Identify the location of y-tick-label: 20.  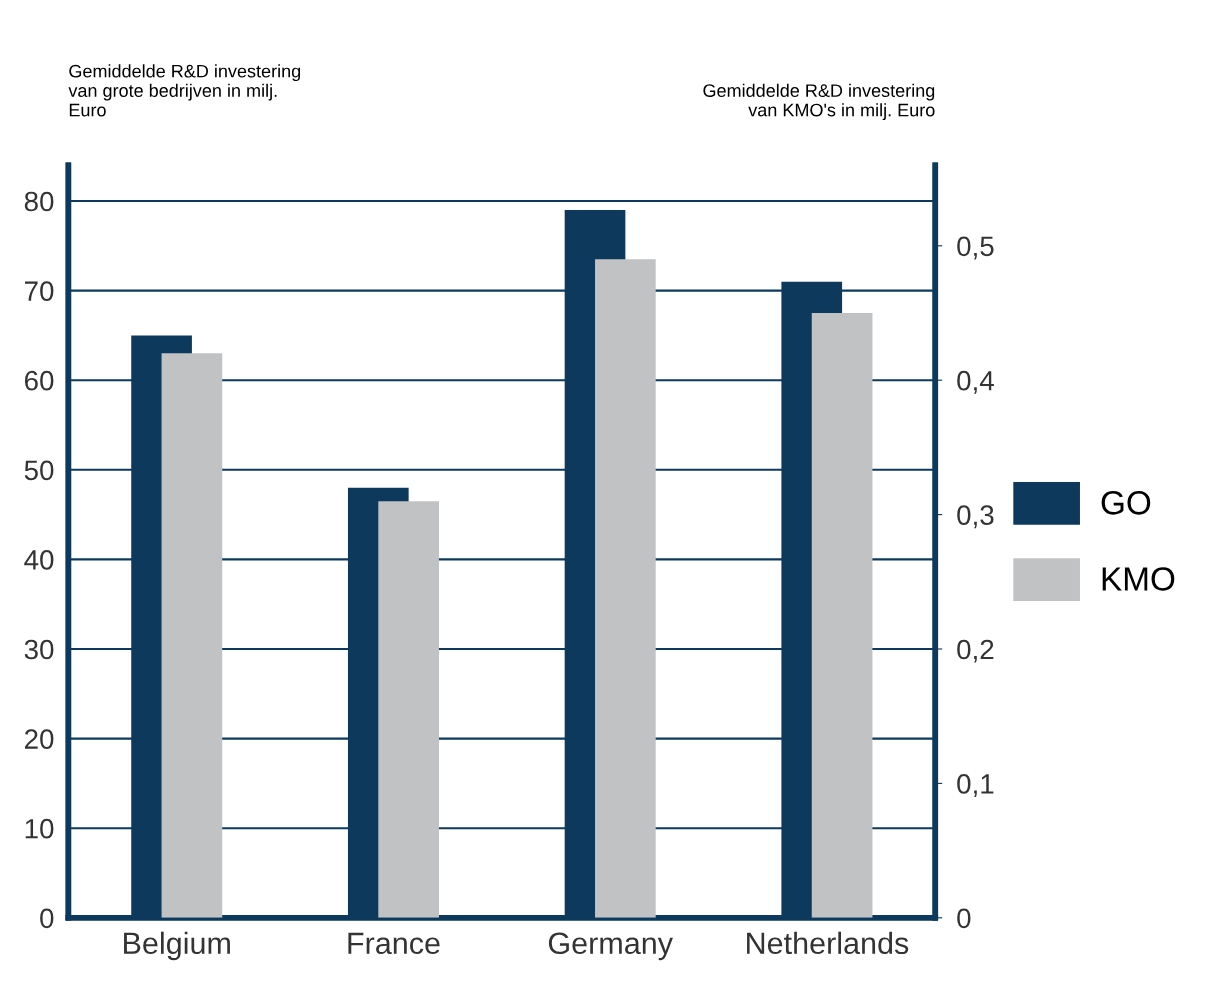
(39, 739).